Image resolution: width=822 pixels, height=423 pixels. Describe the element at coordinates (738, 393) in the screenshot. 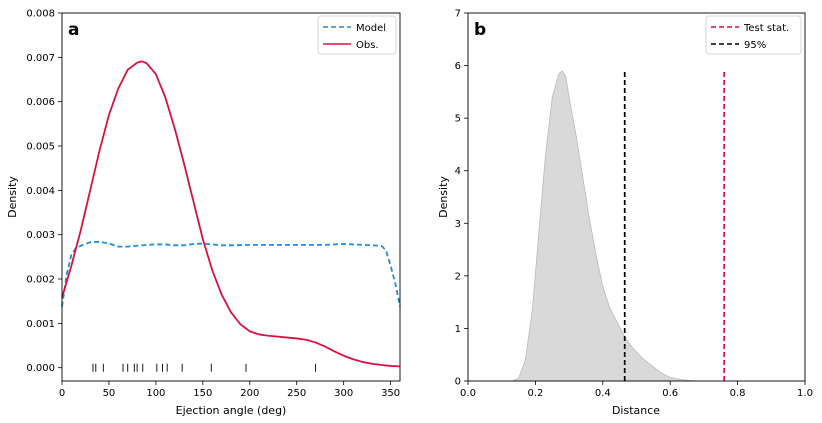

I see `panel-b-xtick-label: 0.8` at that location.